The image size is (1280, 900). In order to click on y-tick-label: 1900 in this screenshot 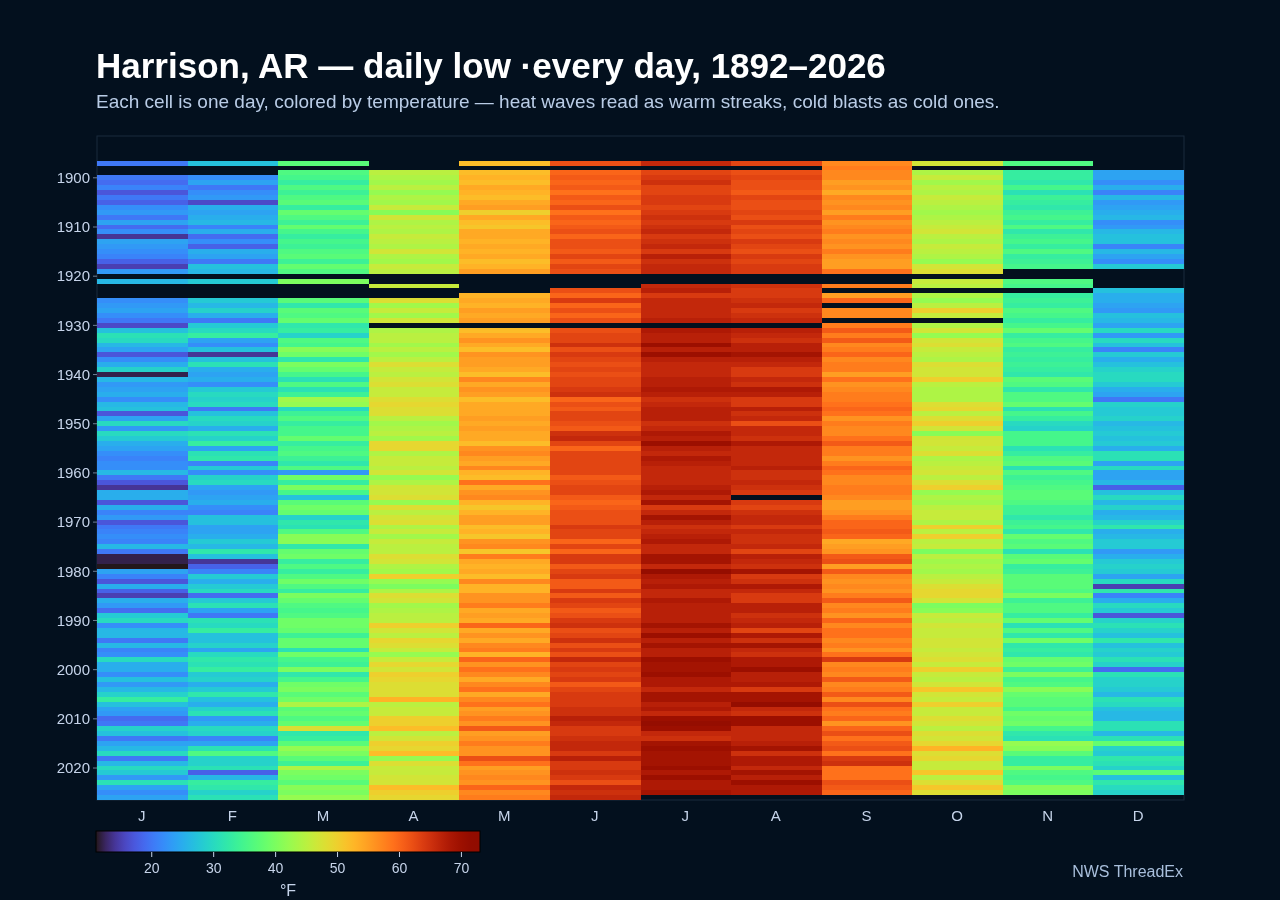, I will do `click(73, 178)`.